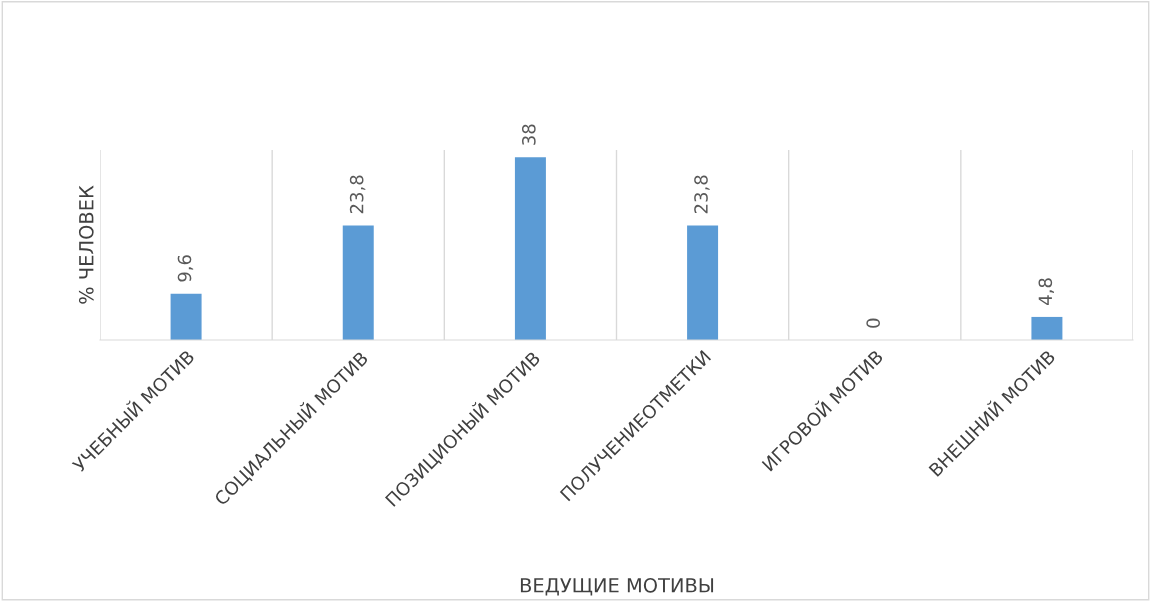  Describe the element at coordinates (1046, 291) in the screenshot. I see `data-label: 4,8` at that location.